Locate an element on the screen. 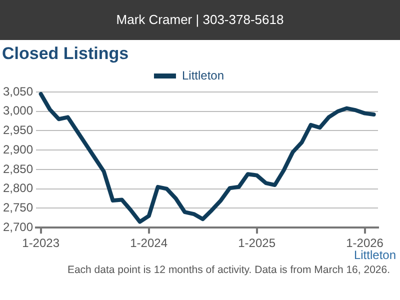 The image size is (400, 300). text: Littleton is located at coordinates (375, 255).